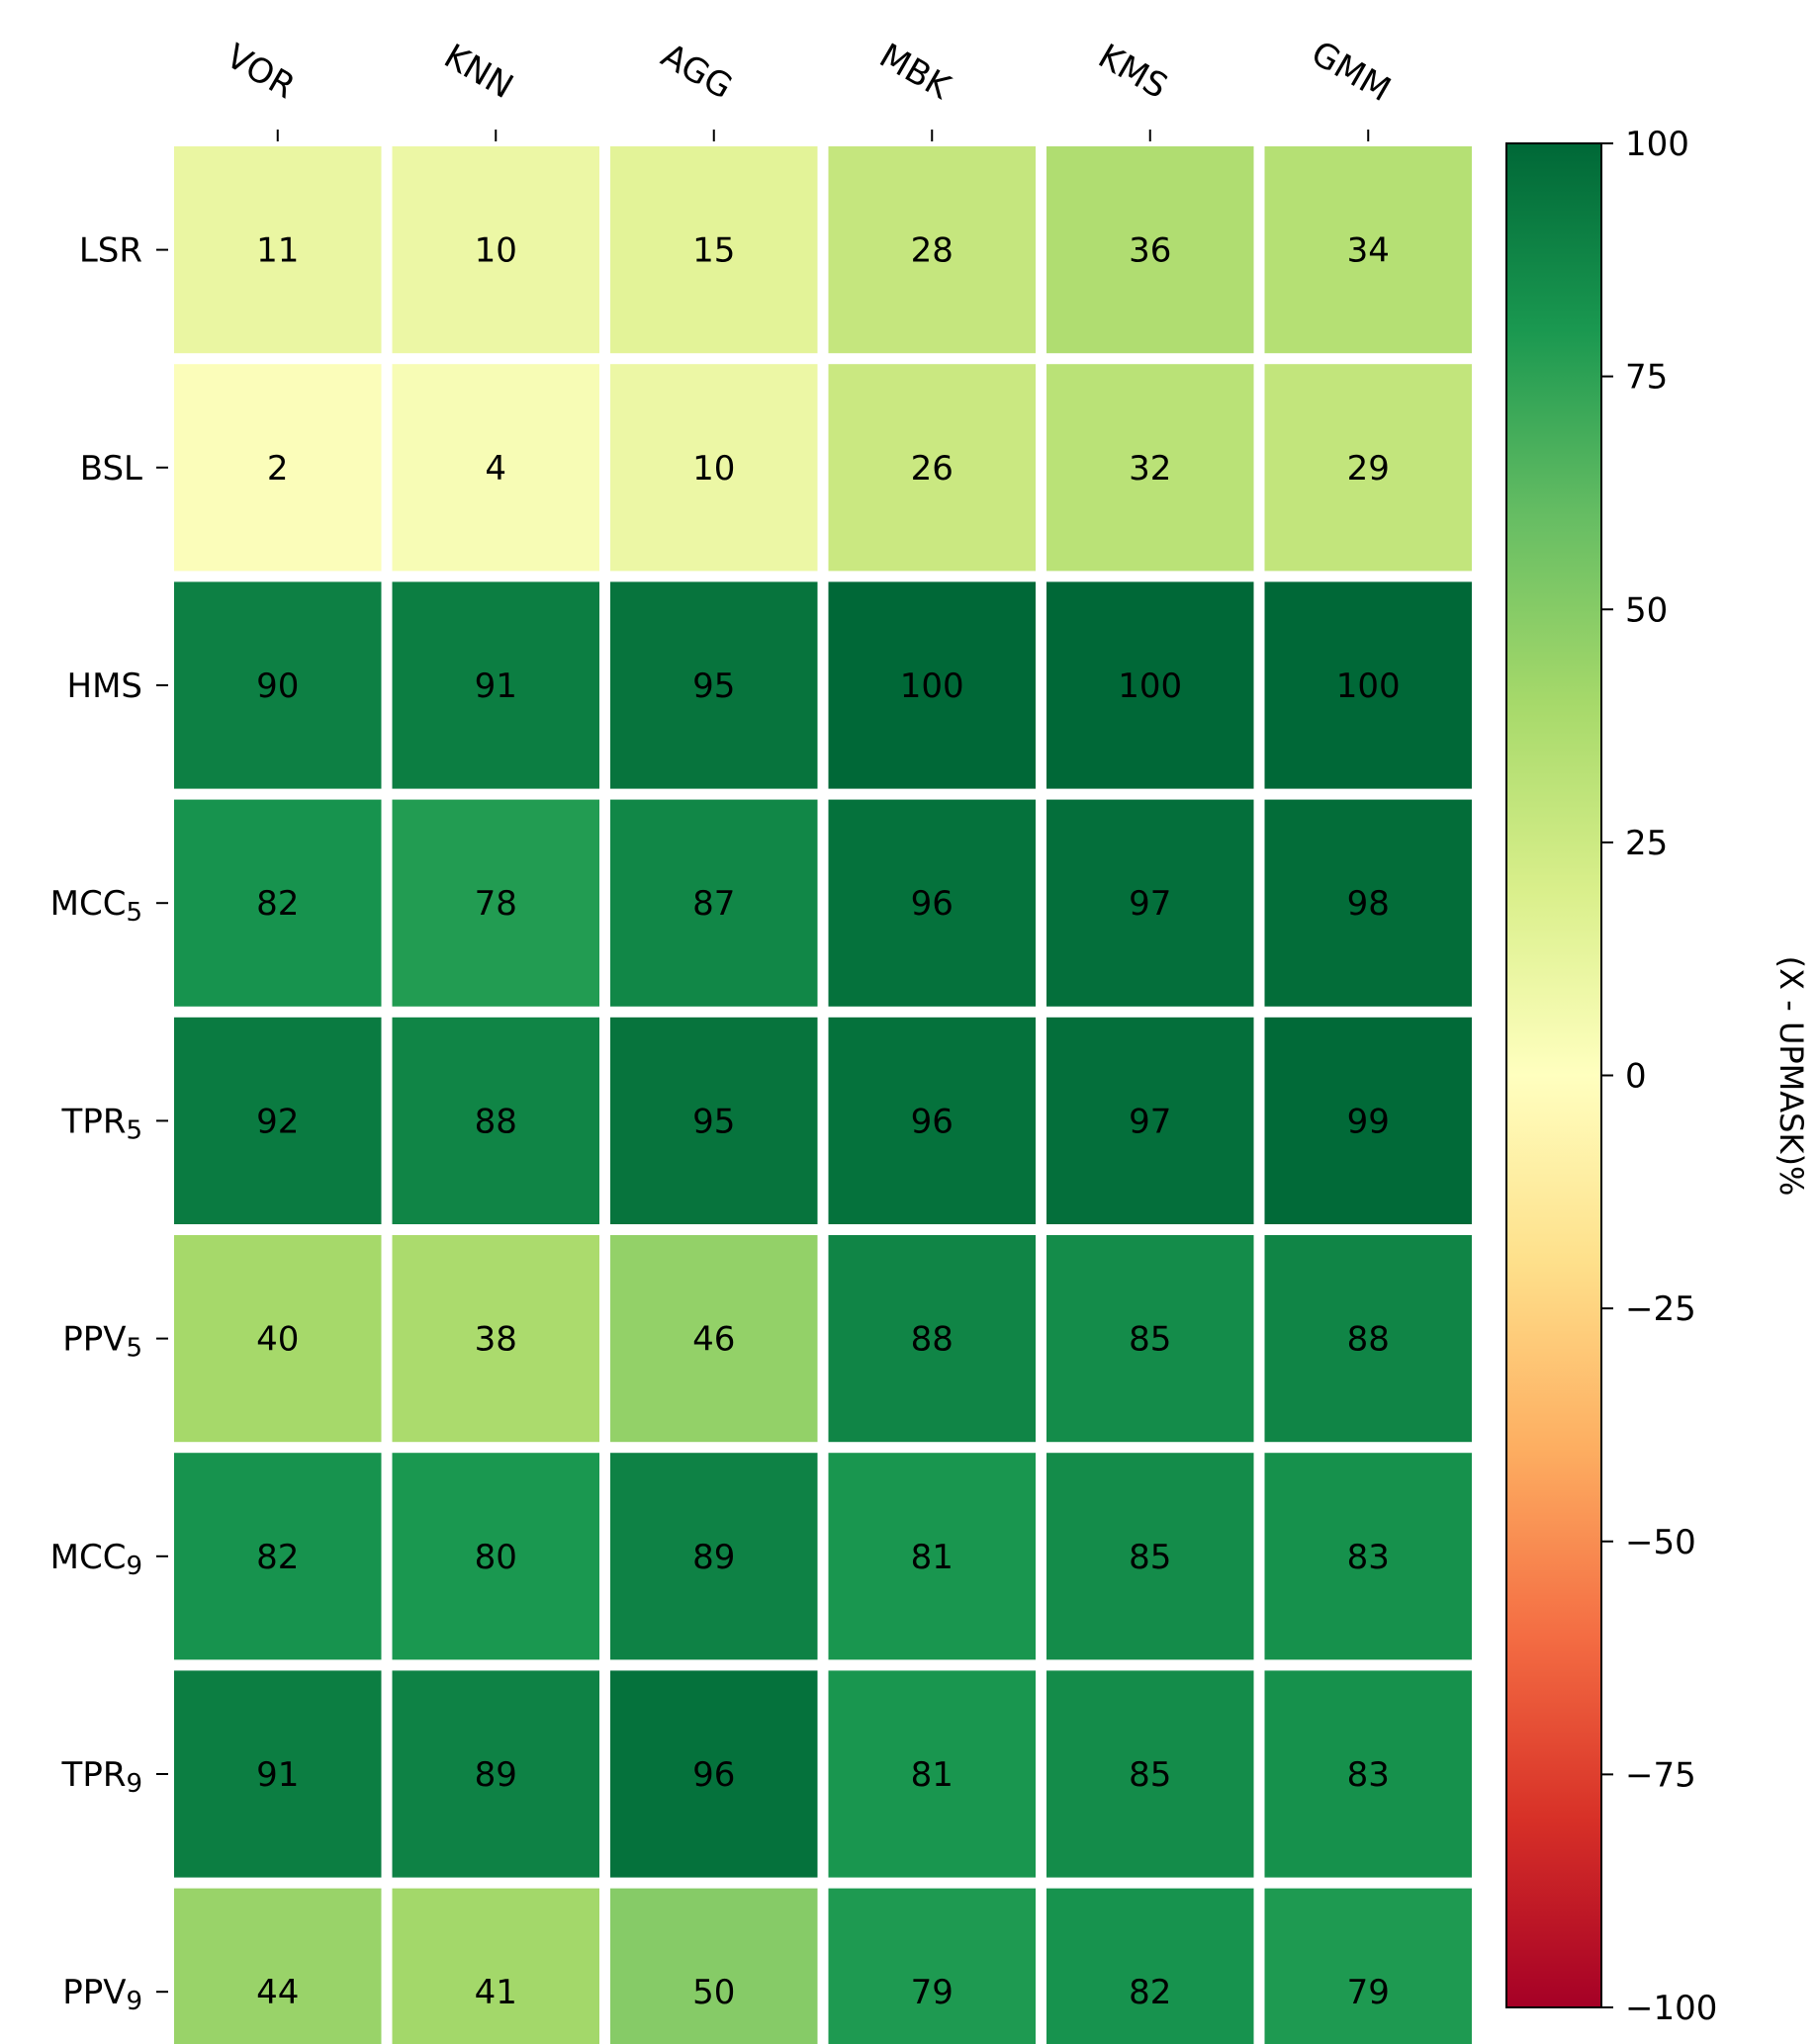  What do you see at coordinates (478, 72) in the screenshot?
I see `x-tick-label: KNN` at bounding box center [478, 72].